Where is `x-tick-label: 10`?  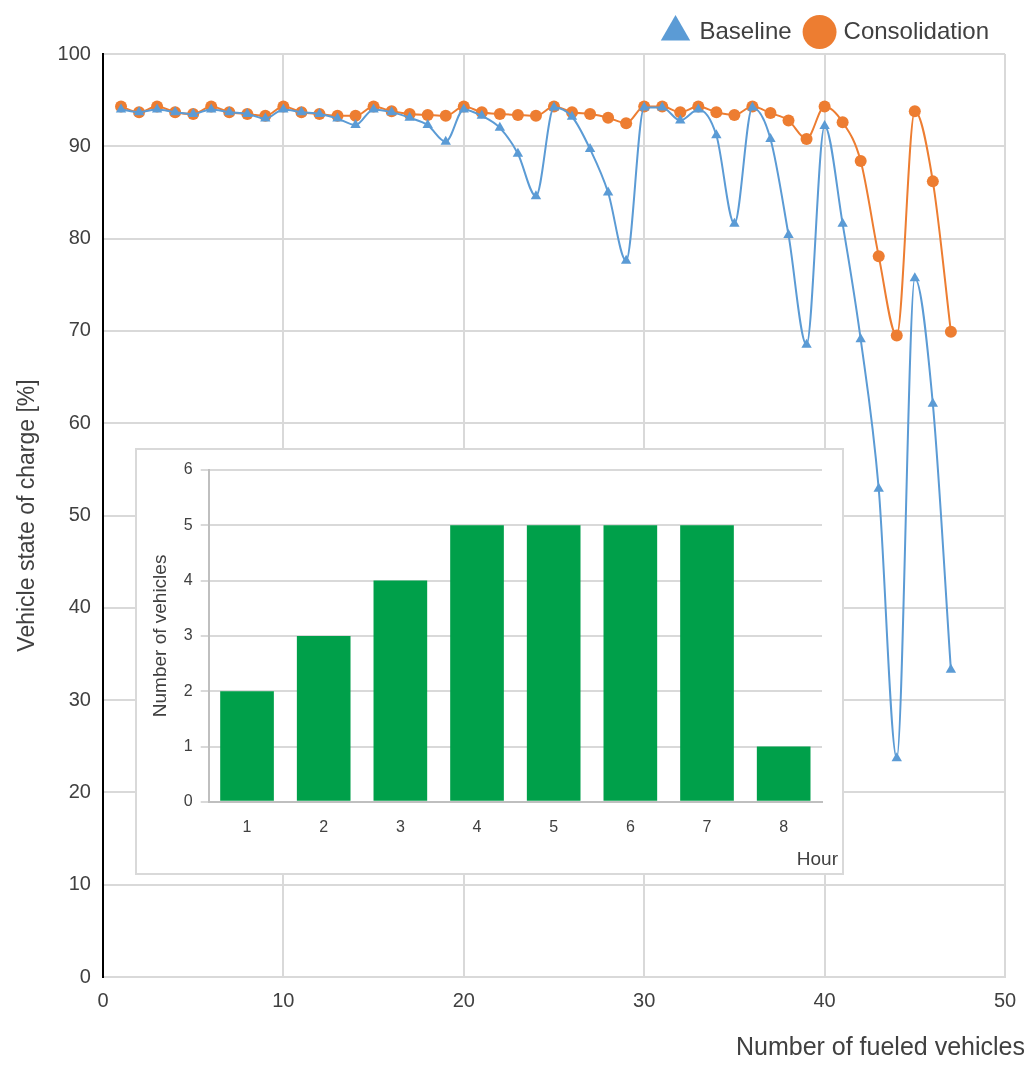
x-tick-label: 10 is located at coordinates (283, 999).